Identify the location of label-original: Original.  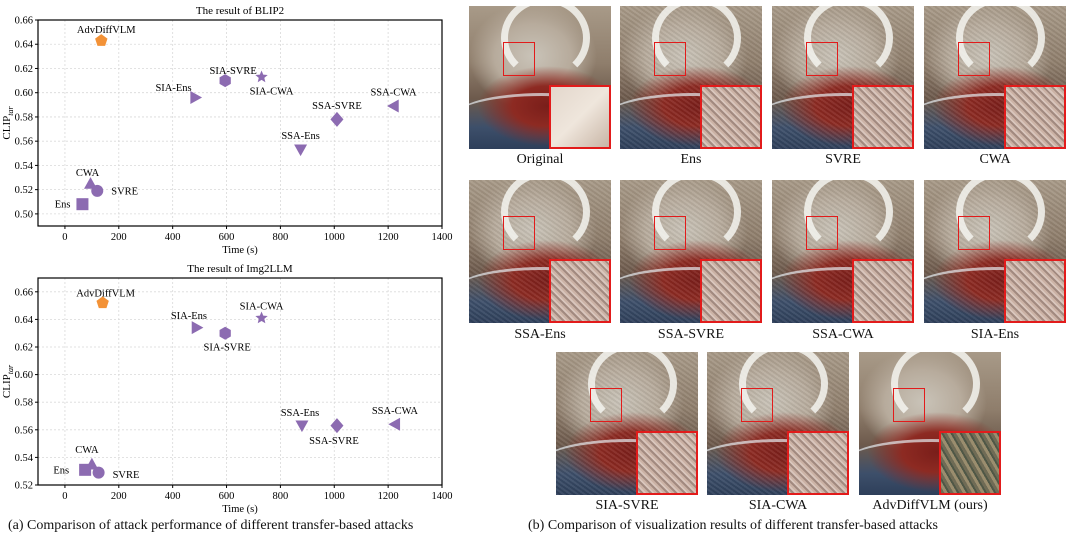
(540, 159).